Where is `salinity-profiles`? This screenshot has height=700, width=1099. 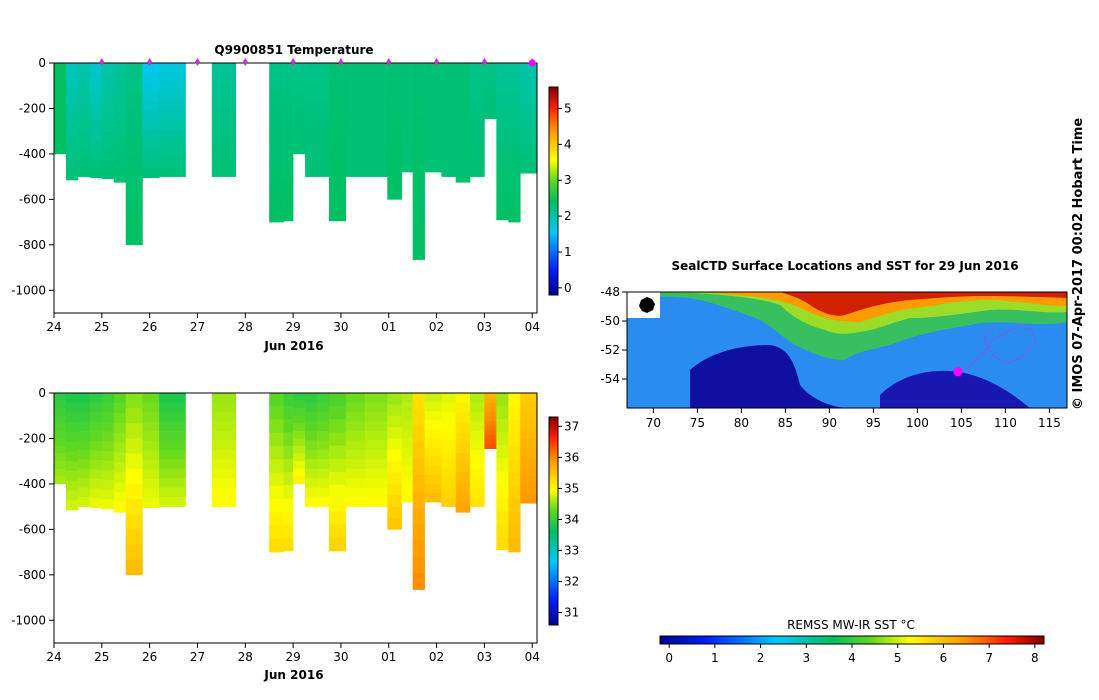 salinity-profiles is located at coordinates (296, 491).